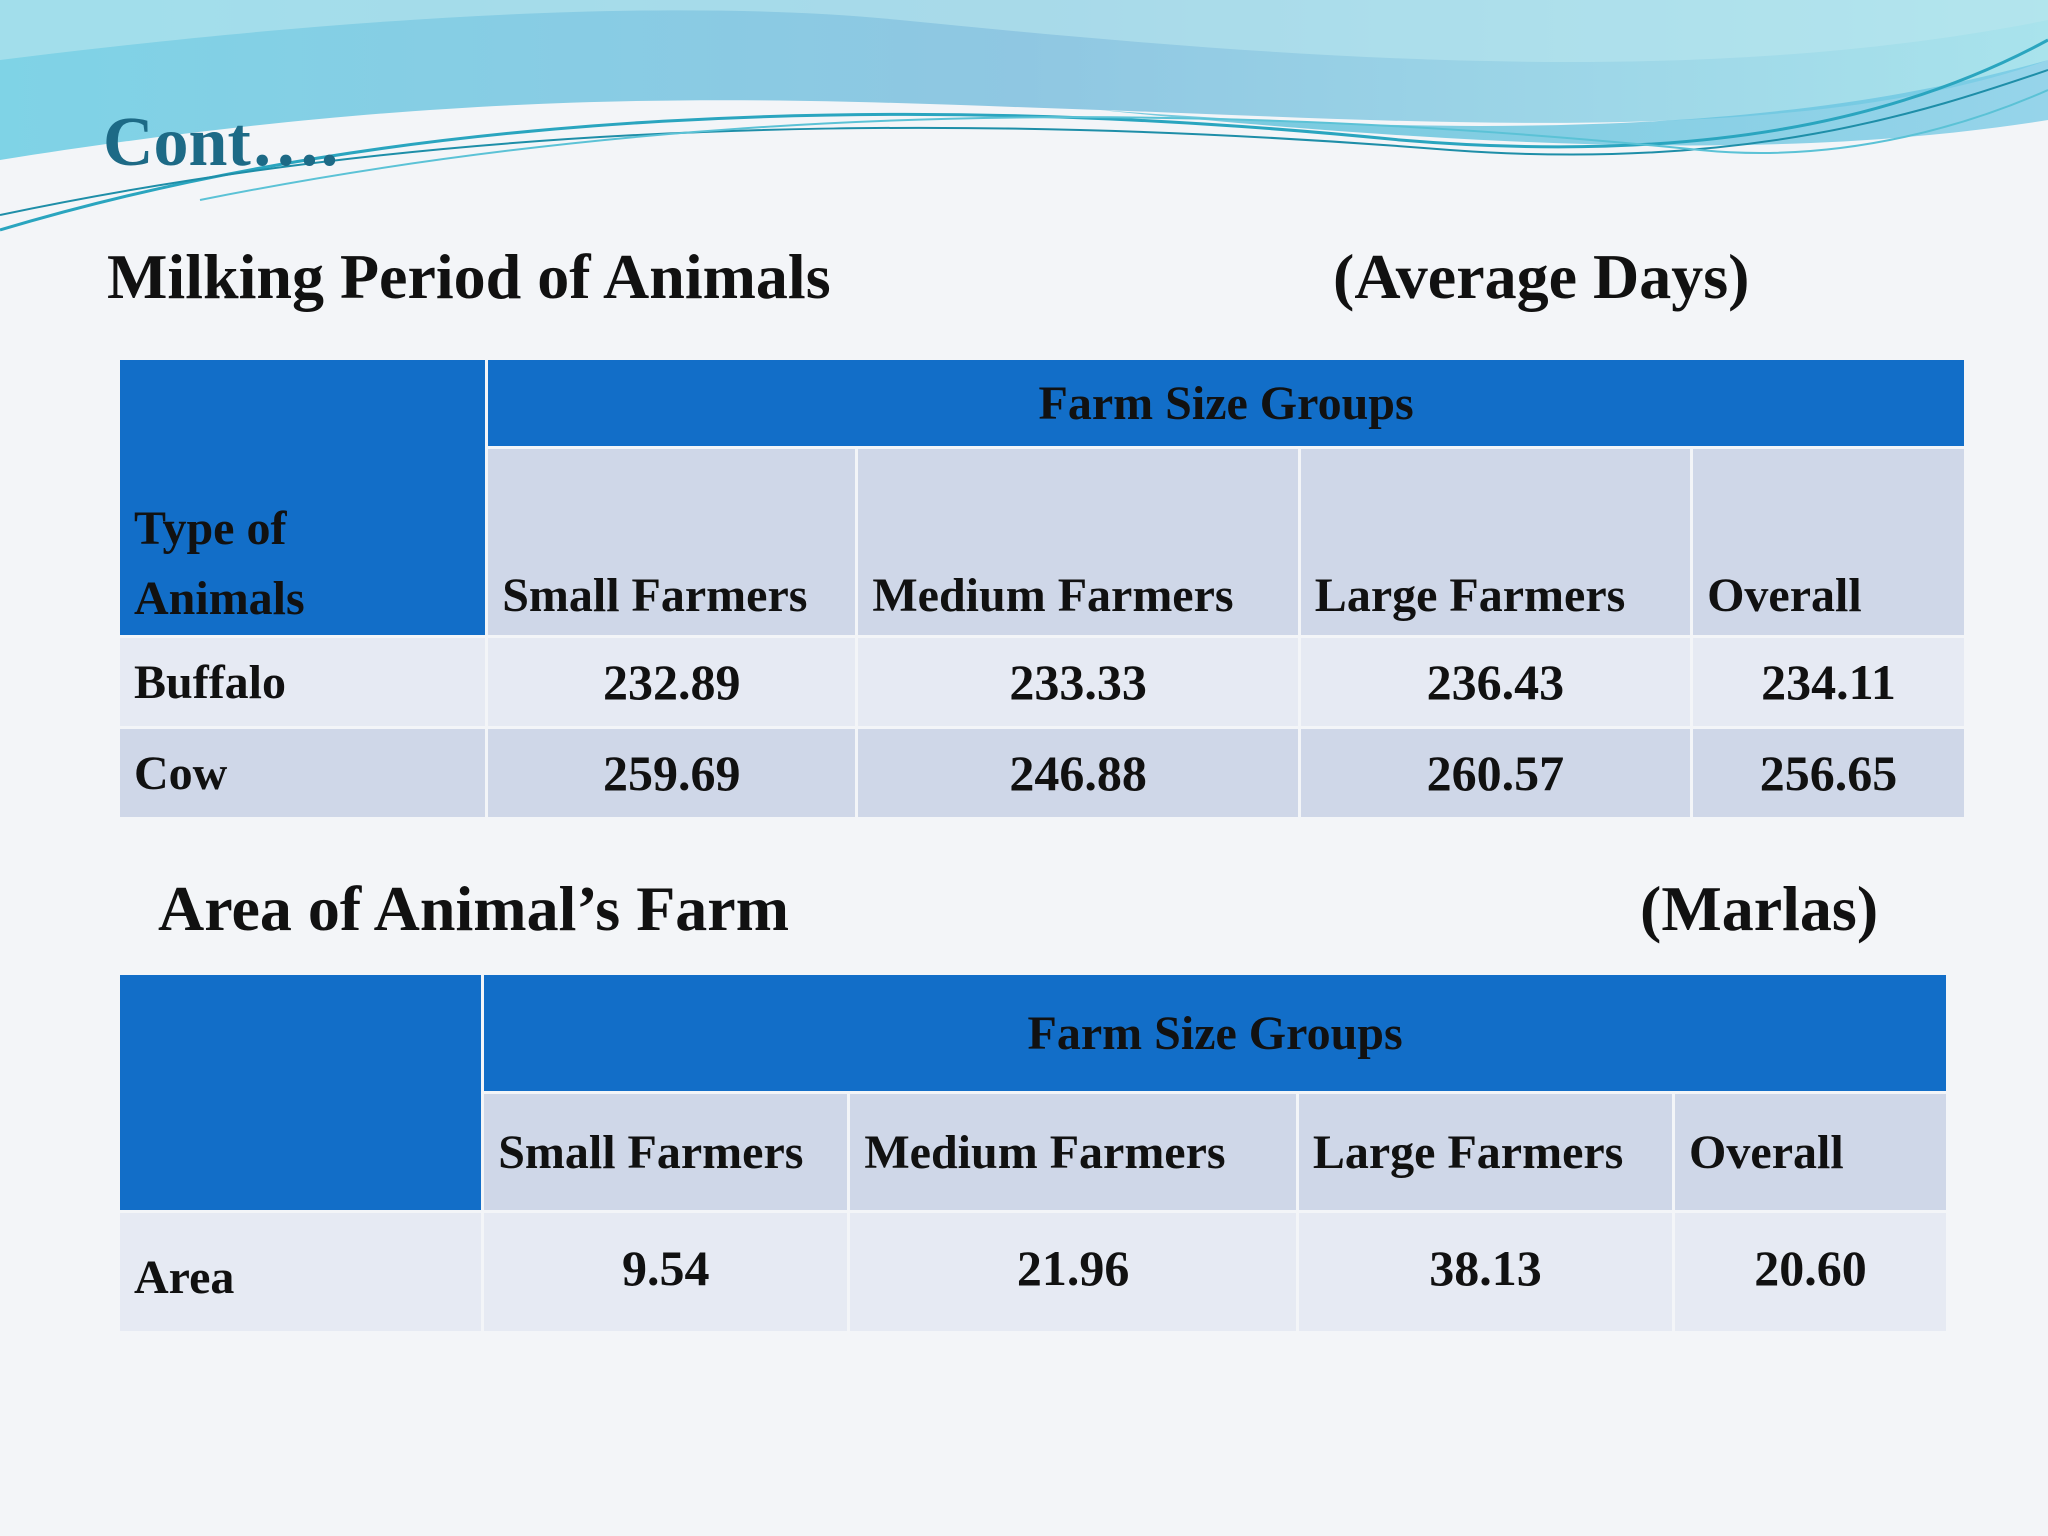  Describe the element at coordinates (303, 497) in the screenshot. I see `row-header-cell: Type of Animals` at that location.